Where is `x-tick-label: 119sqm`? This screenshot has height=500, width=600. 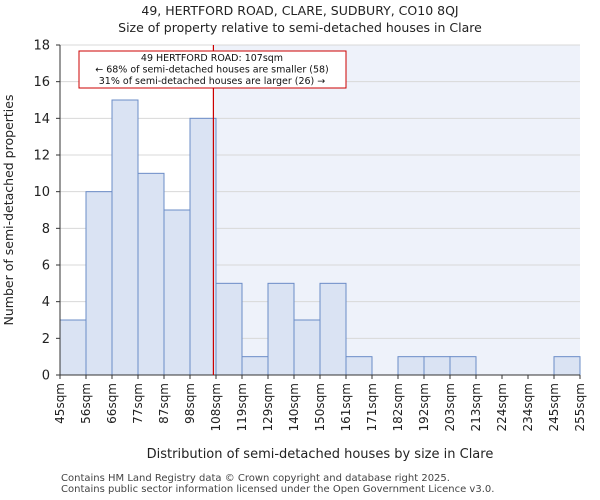
x-tick-label: 119sqm is located at coordinates (242, 407).